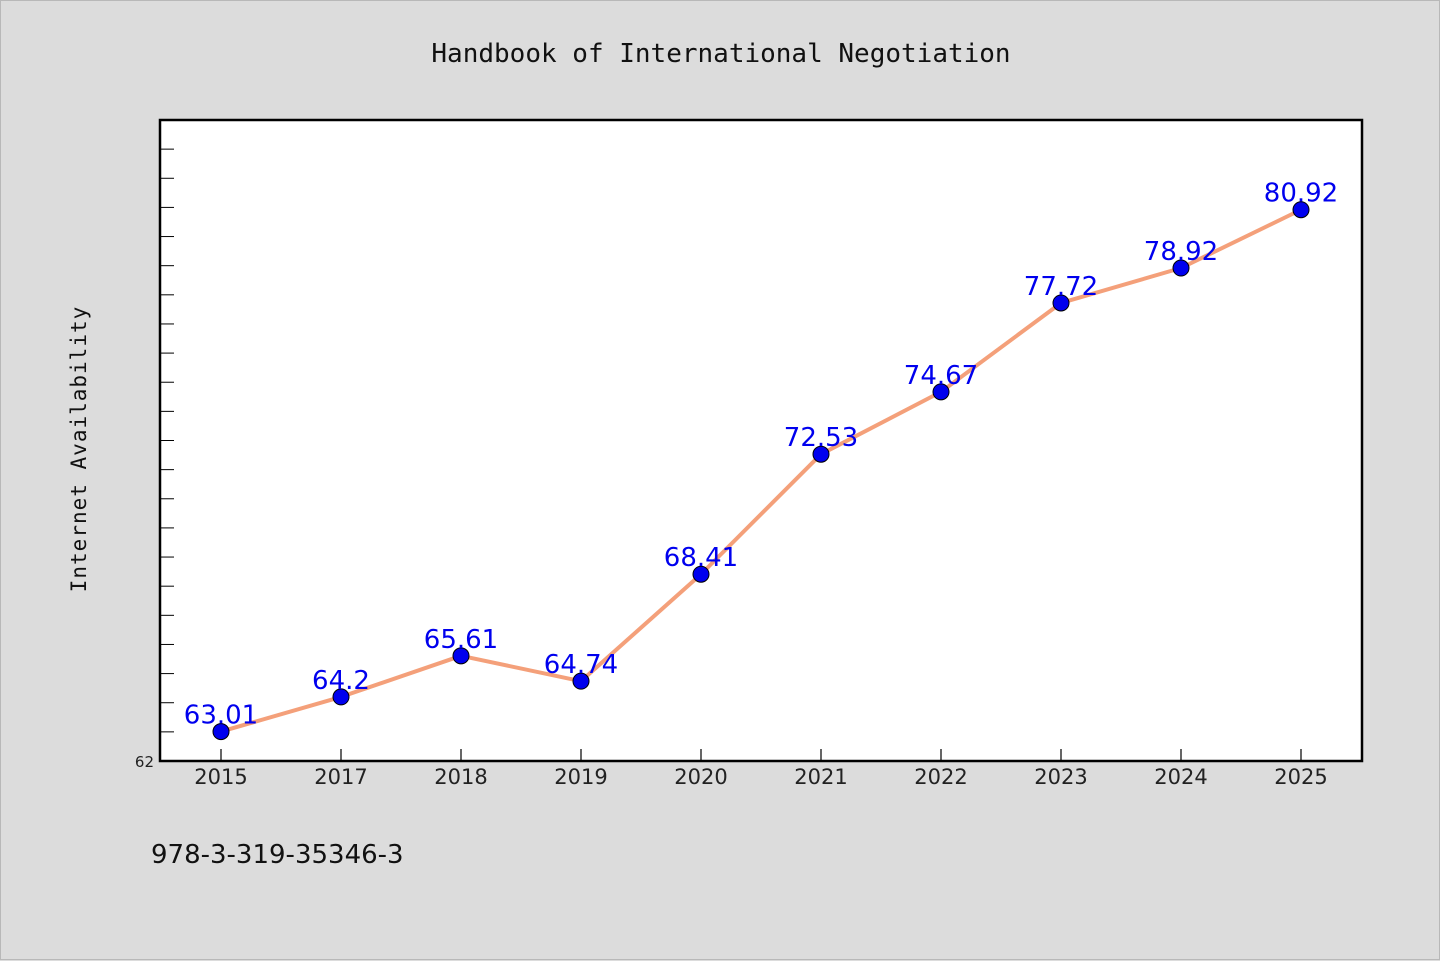 Image resolution: width=1440 pixels, height=961 pixels. I want to click on x-tick-label-2018: 2018, so click(460, 777).